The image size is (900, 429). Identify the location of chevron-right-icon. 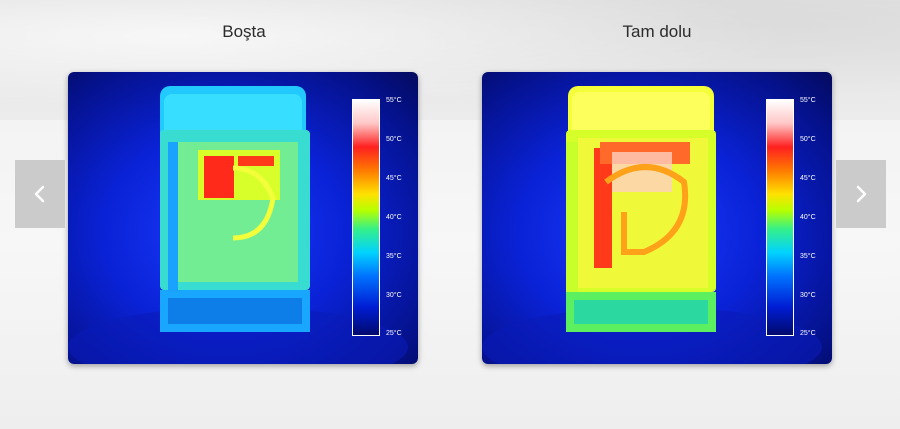
(861, 194).